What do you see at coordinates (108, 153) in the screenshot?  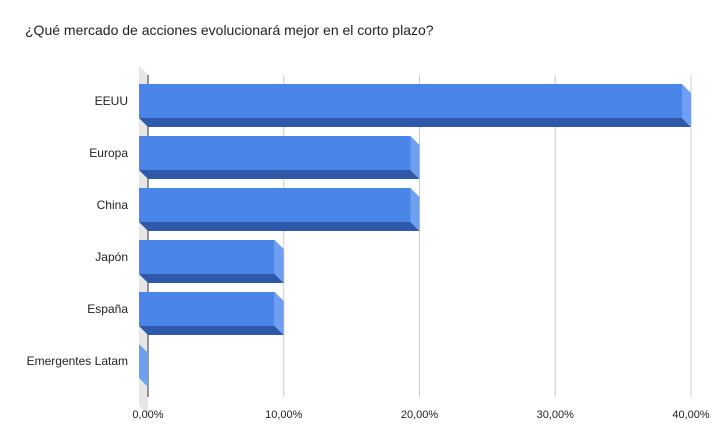 I see `category-label: Europa` at bounding box center [108, 153].